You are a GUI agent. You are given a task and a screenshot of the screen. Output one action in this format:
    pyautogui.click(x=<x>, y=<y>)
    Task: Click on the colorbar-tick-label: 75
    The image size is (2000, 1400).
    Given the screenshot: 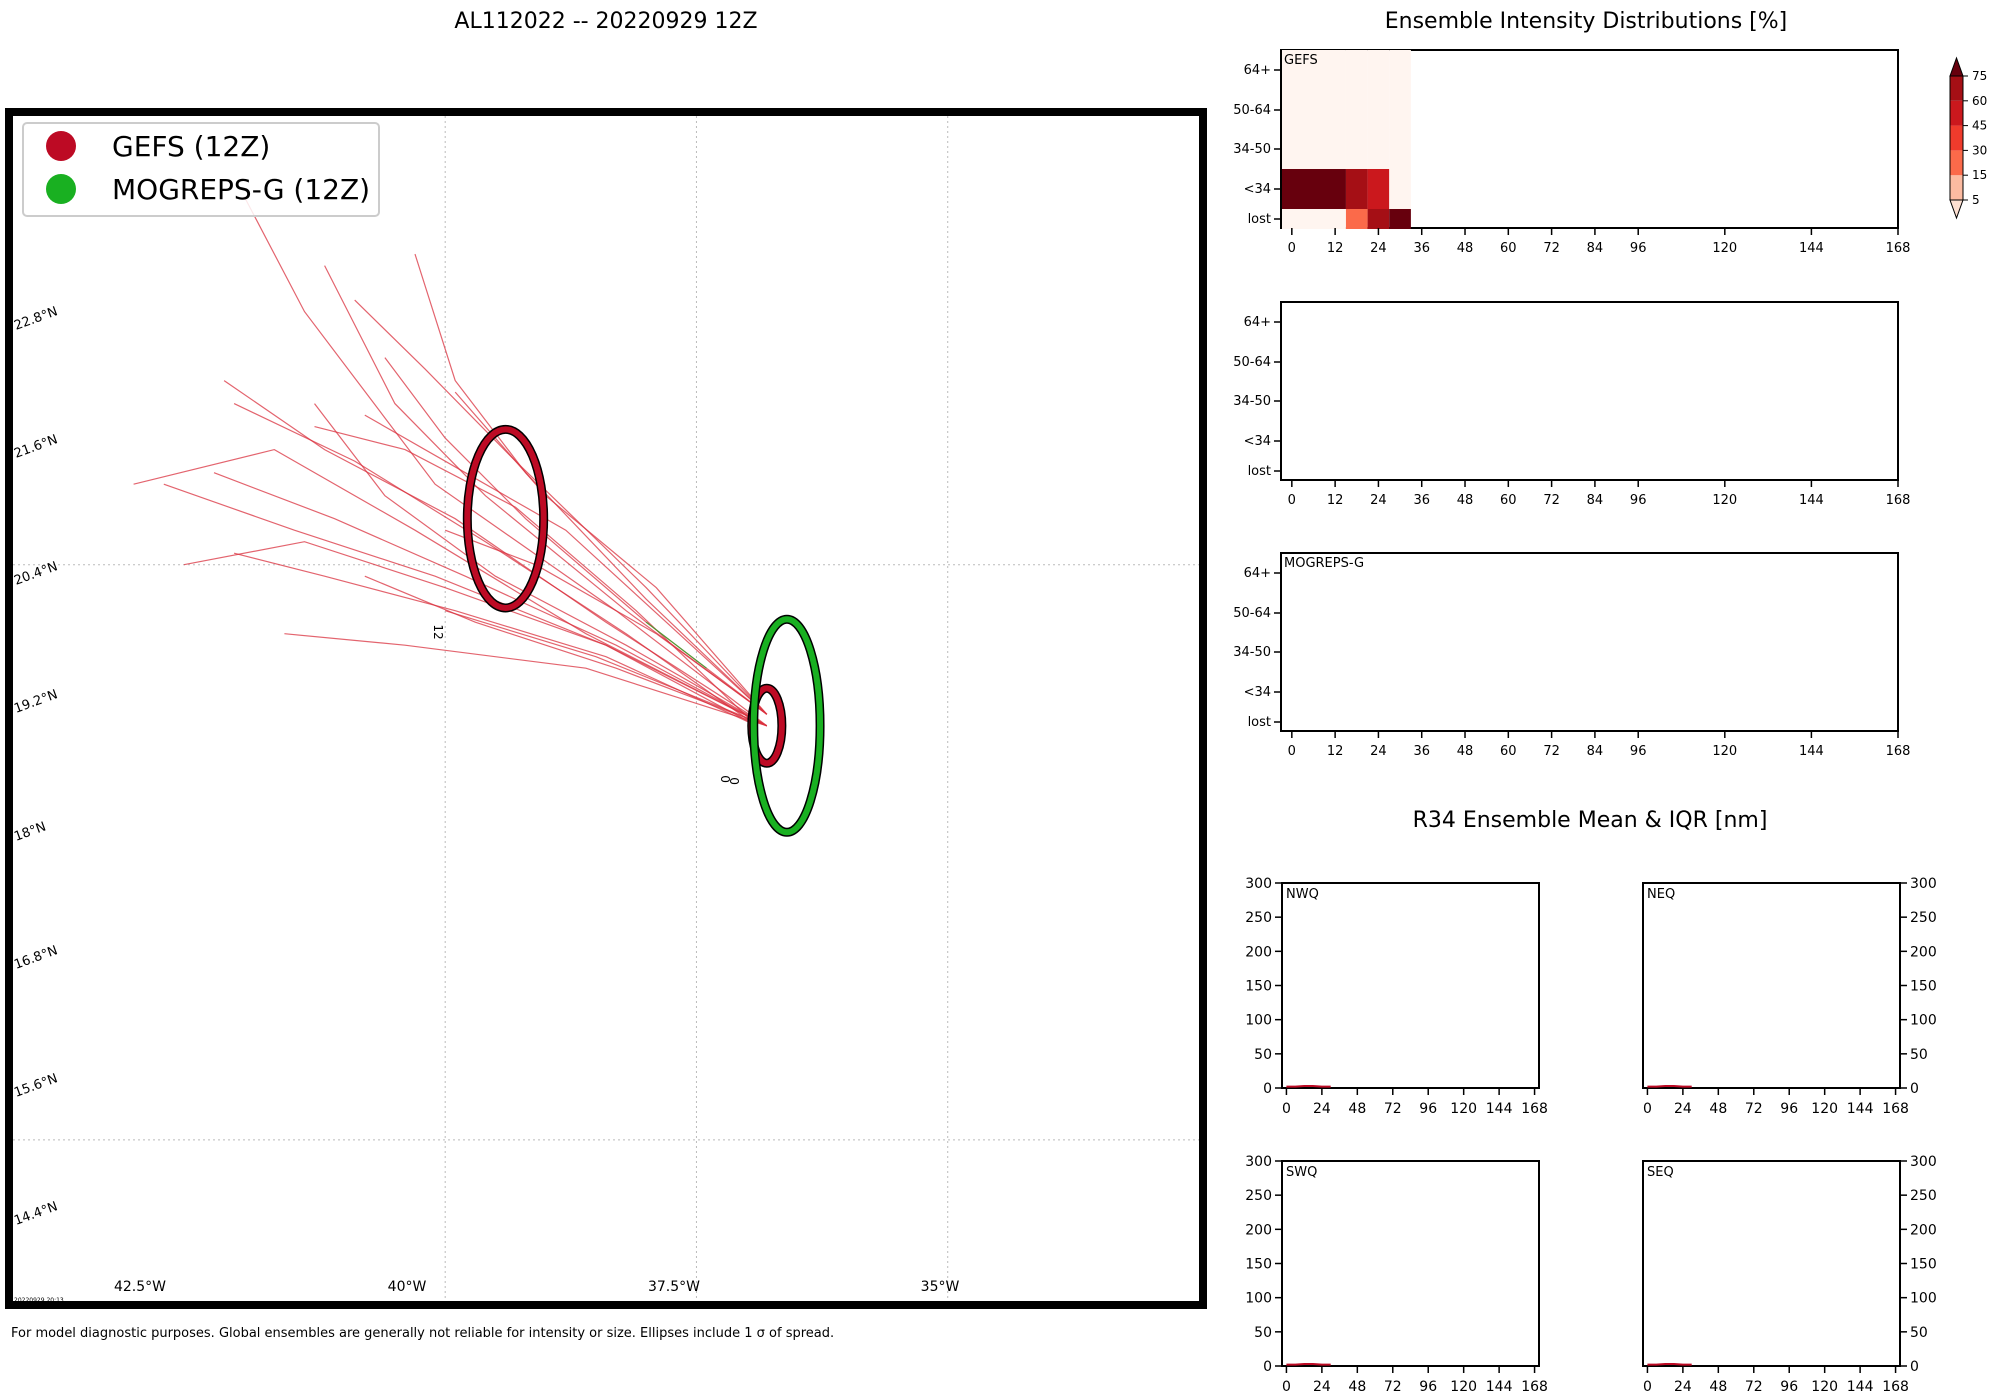 What is the action you would take?
    pyautogui.click(x=1979, y=76)
    